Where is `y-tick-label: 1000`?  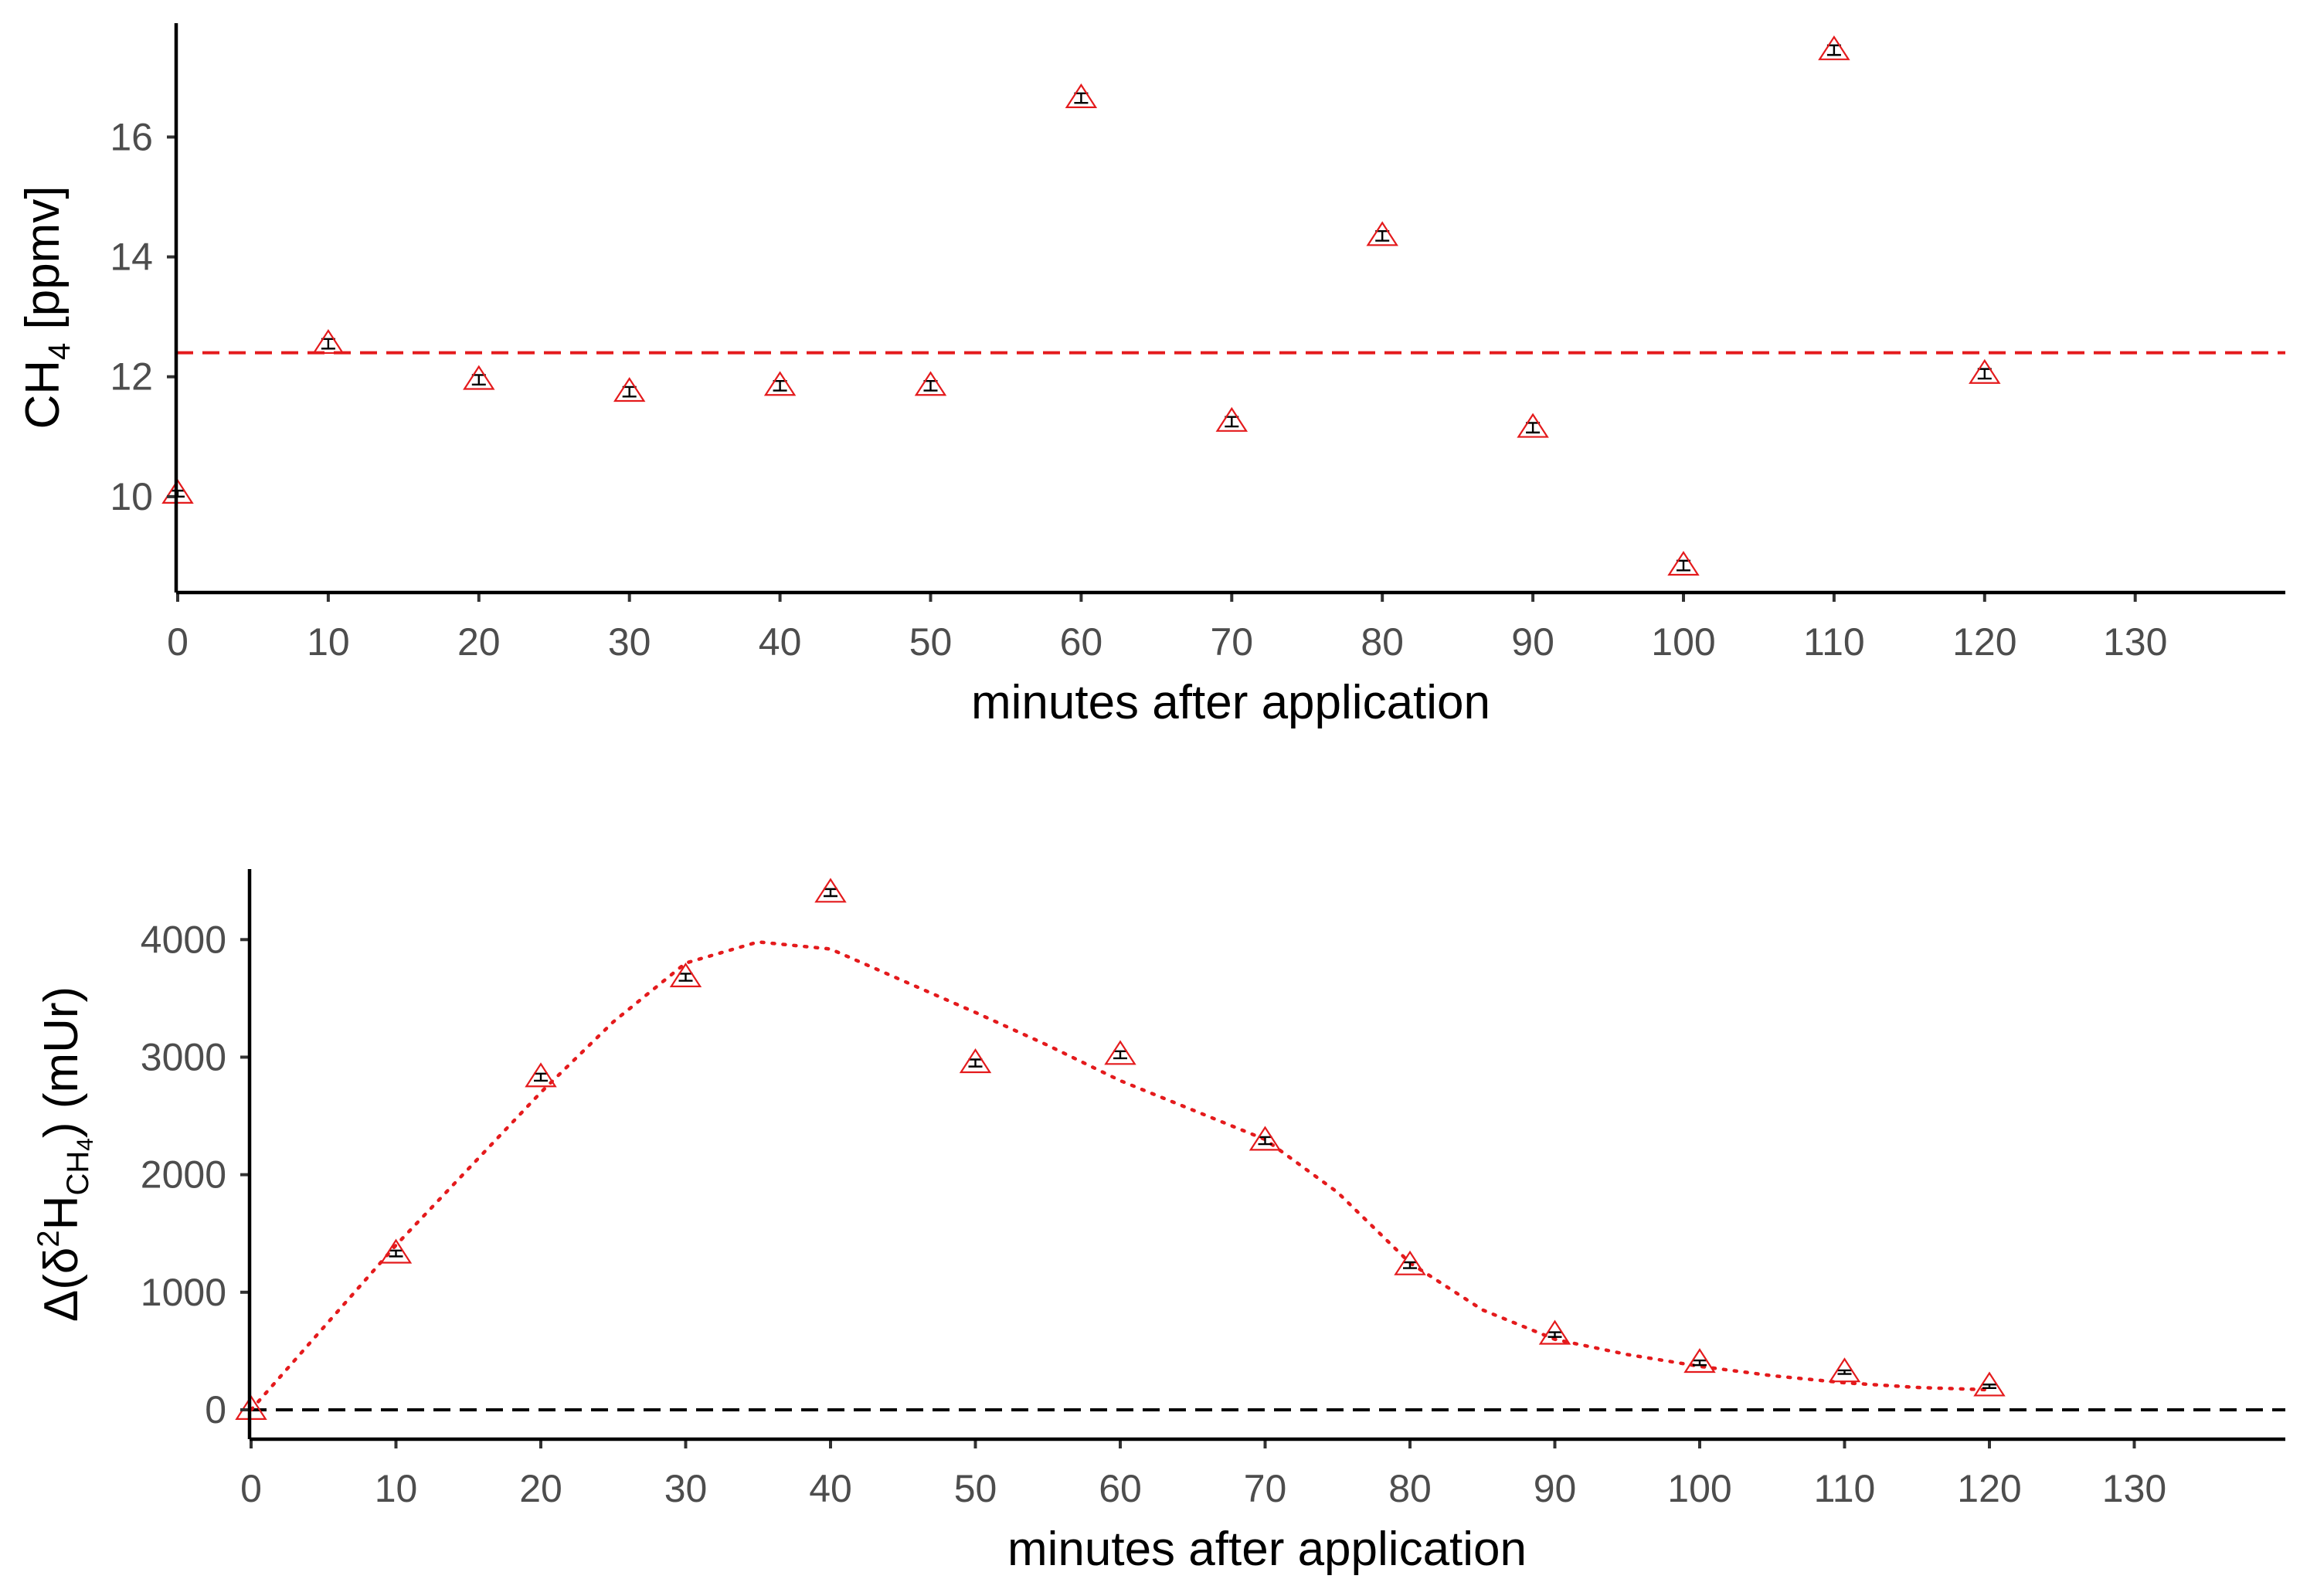 y-tick-label: 1000 is located at coordinates (183, 1292).